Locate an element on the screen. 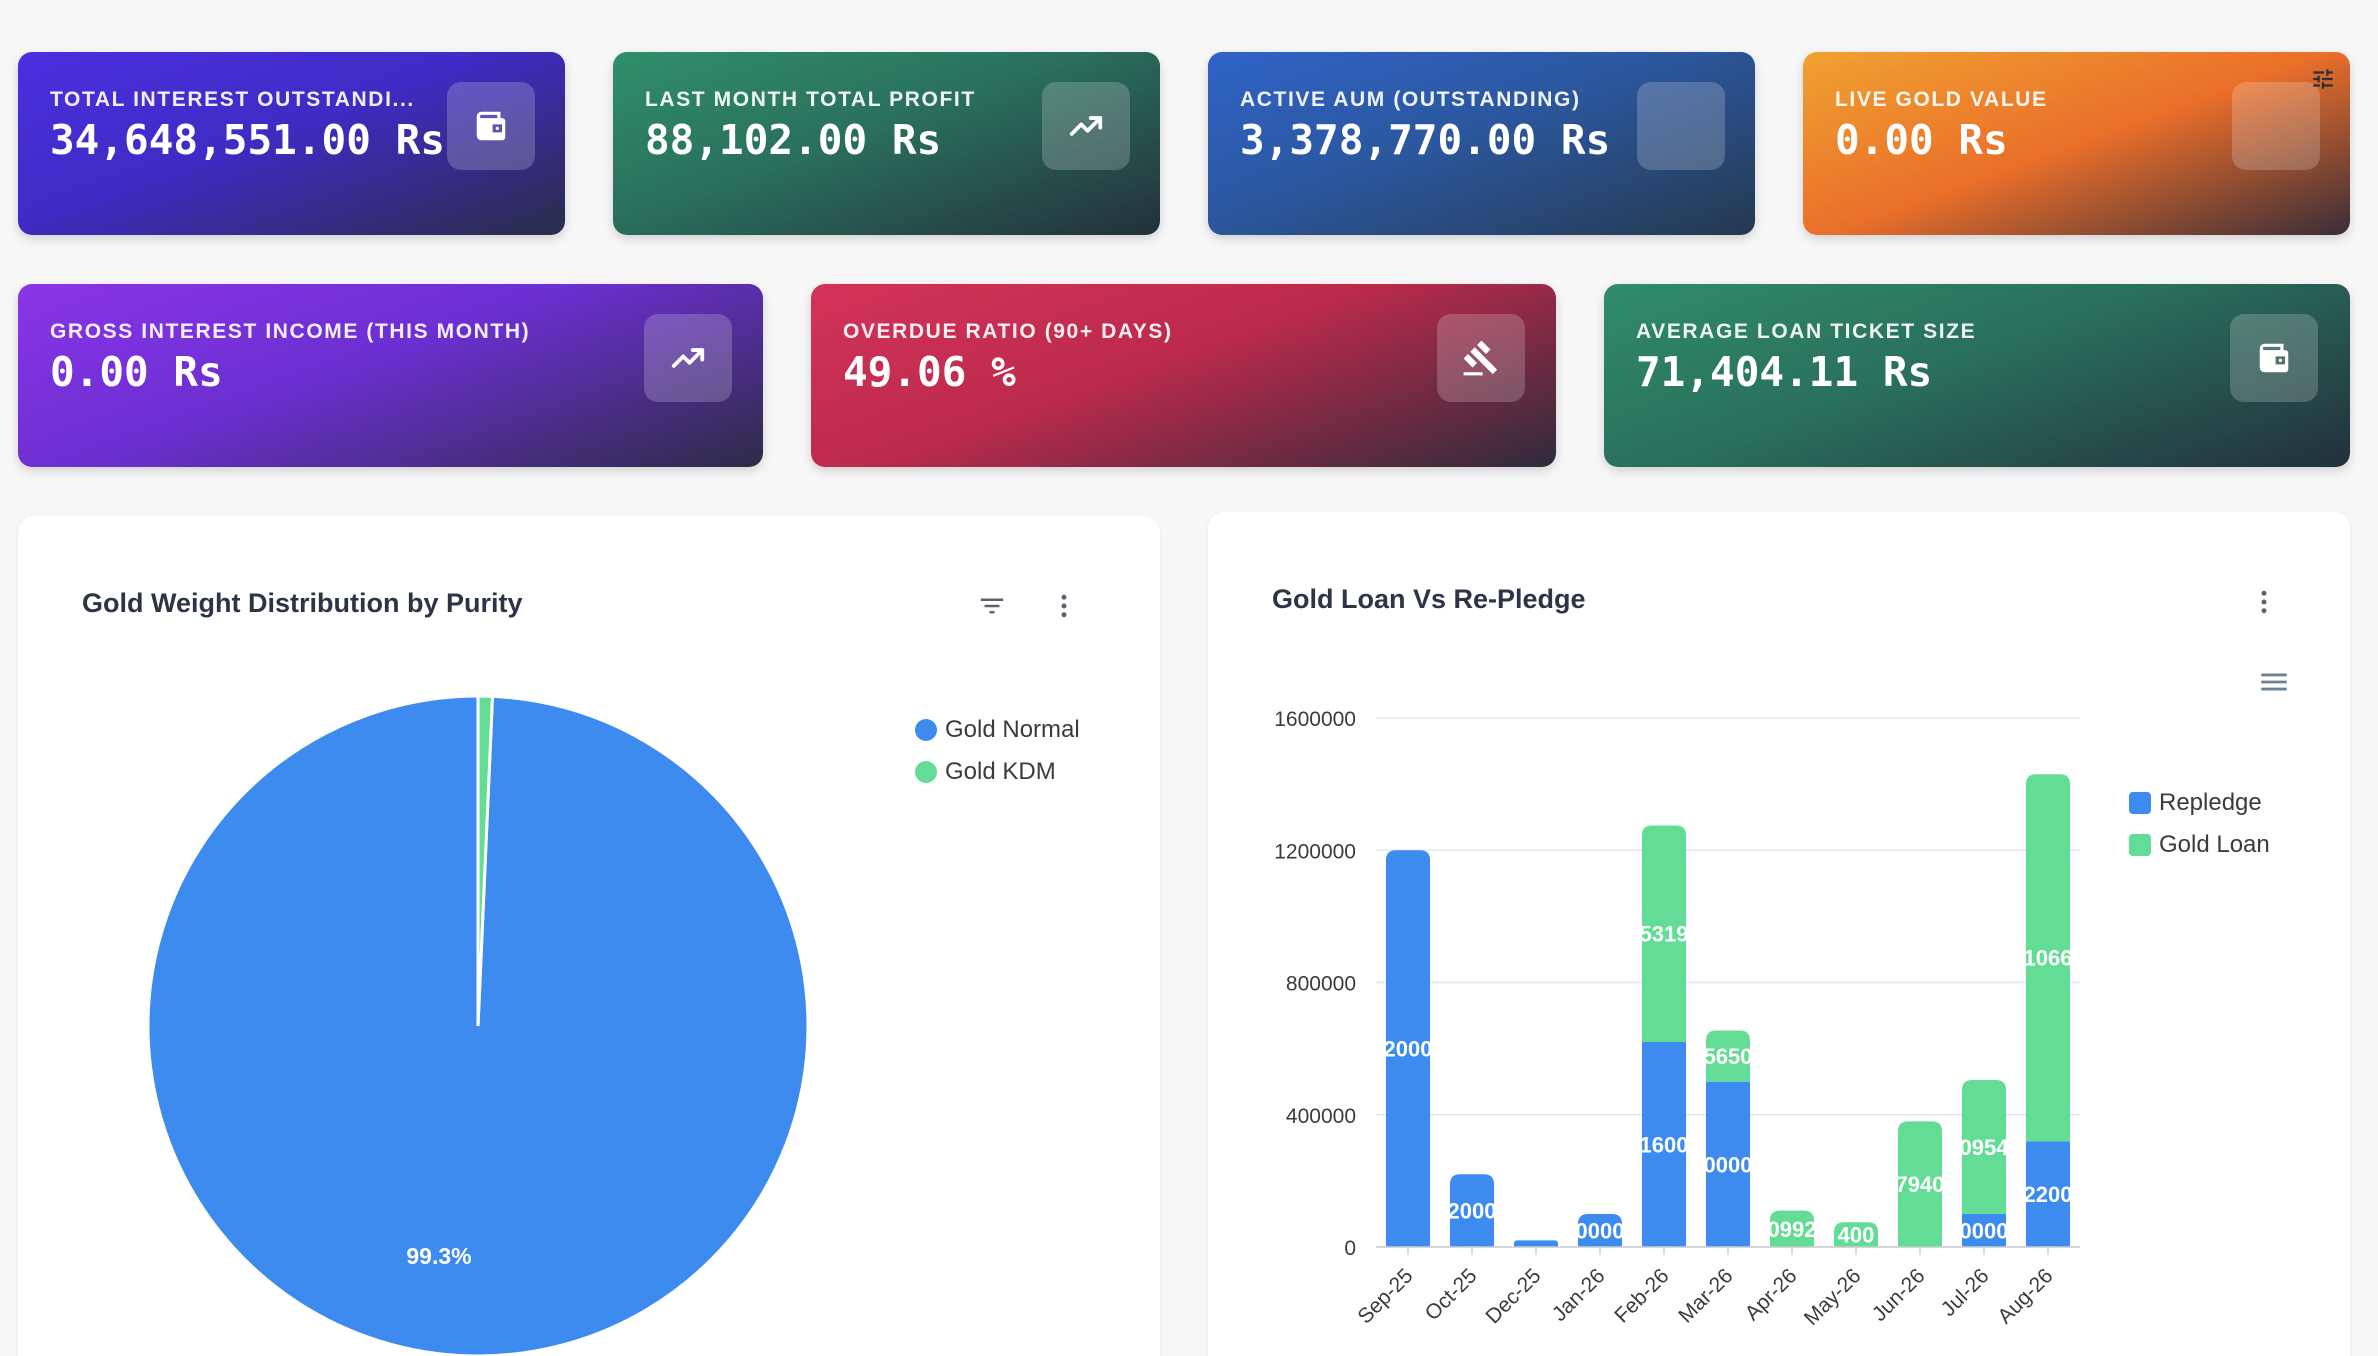  kpi-label: ACTIVE AUM (OUTSTANDING) is located at coordinates (1410, 99).